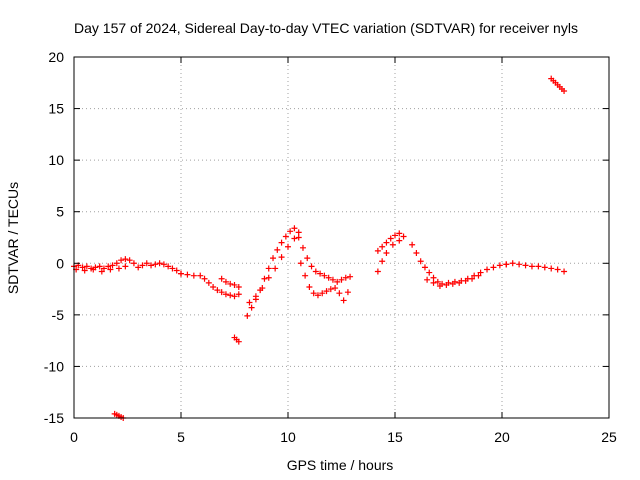 This screenshot has width=640, height=480. I want to click on series-seg-10.3-13-low, so click(324, 282).